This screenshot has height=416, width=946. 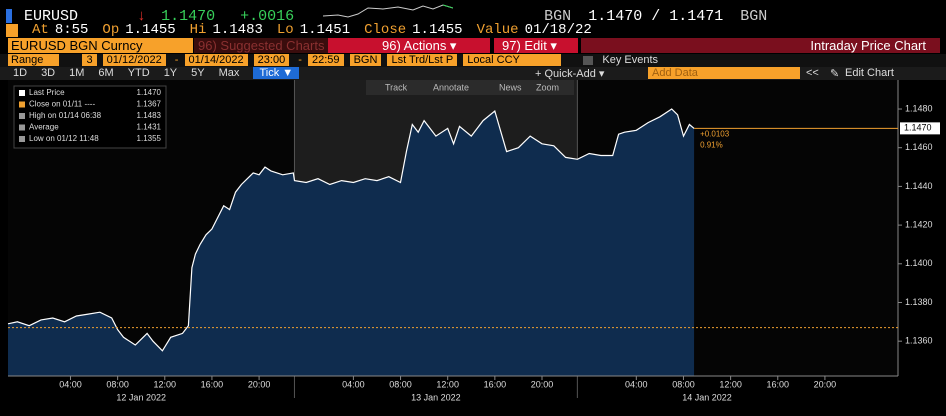 I want to click on period: 1D, so click(x=20, y=73).